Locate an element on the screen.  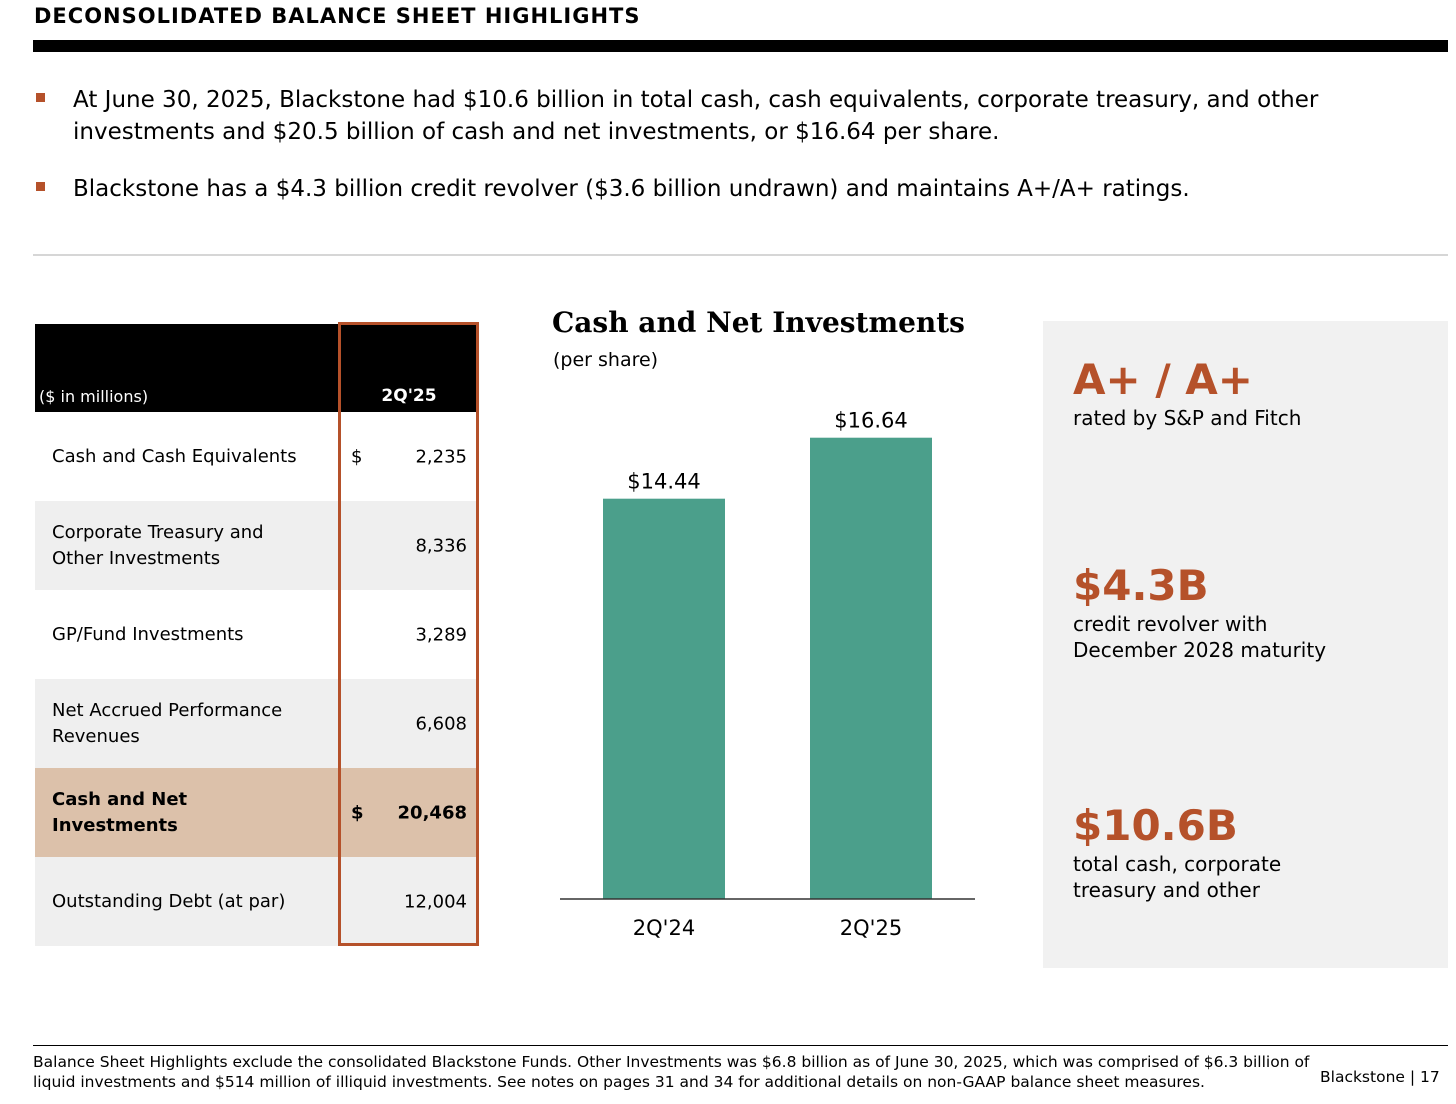
stat-rating: A+ / A+ rated by S&P and Fitch is located at coordinates (1187, 393).